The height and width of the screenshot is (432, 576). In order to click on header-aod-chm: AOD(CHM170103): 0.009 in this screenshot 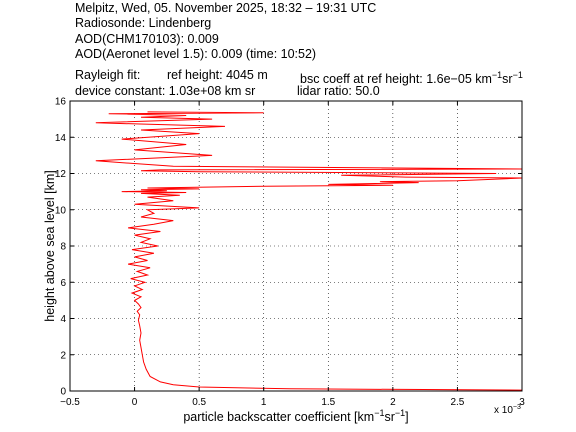, I will do `click(147, 39)`.